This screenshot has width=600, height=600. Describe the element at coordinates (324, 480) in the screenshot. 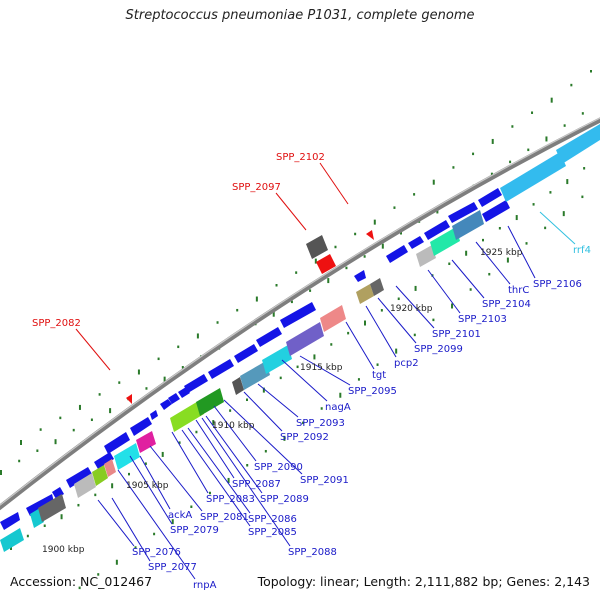

I see `gene-label: SPP_2091` at that location.